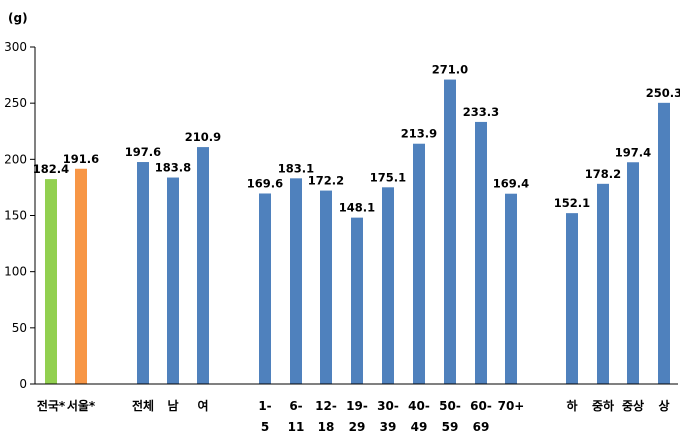 The width and height of the screenshot is (680, 435). What do you see at coordinates (326, 181) in the screenshot?
I see `bar-value-label: 172.2` at bounding box center [326, 181].